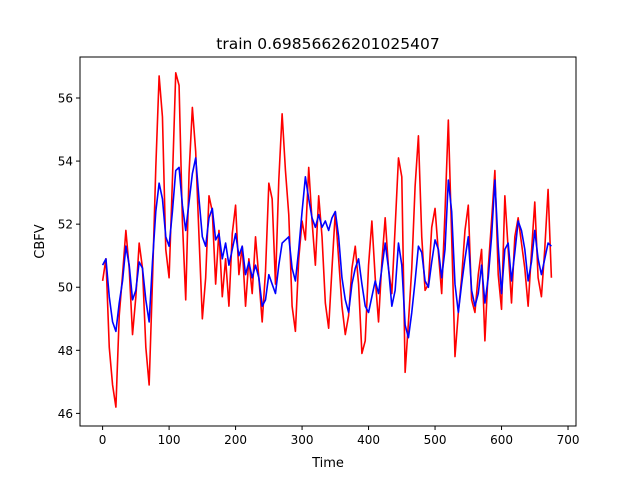 The height and width of the screenshot is (480, 640). I want to click on x-tick-label: 400, so click(368, 440).